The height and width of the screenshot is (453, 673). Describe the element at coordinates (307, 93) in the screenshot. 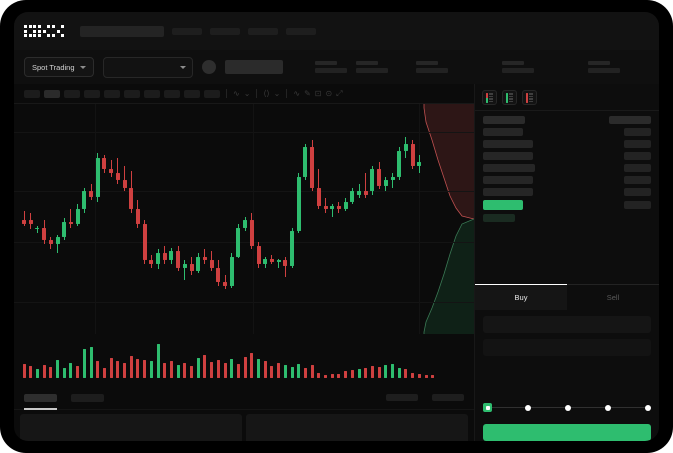

I see `drawing-icon: ✎` at that location.